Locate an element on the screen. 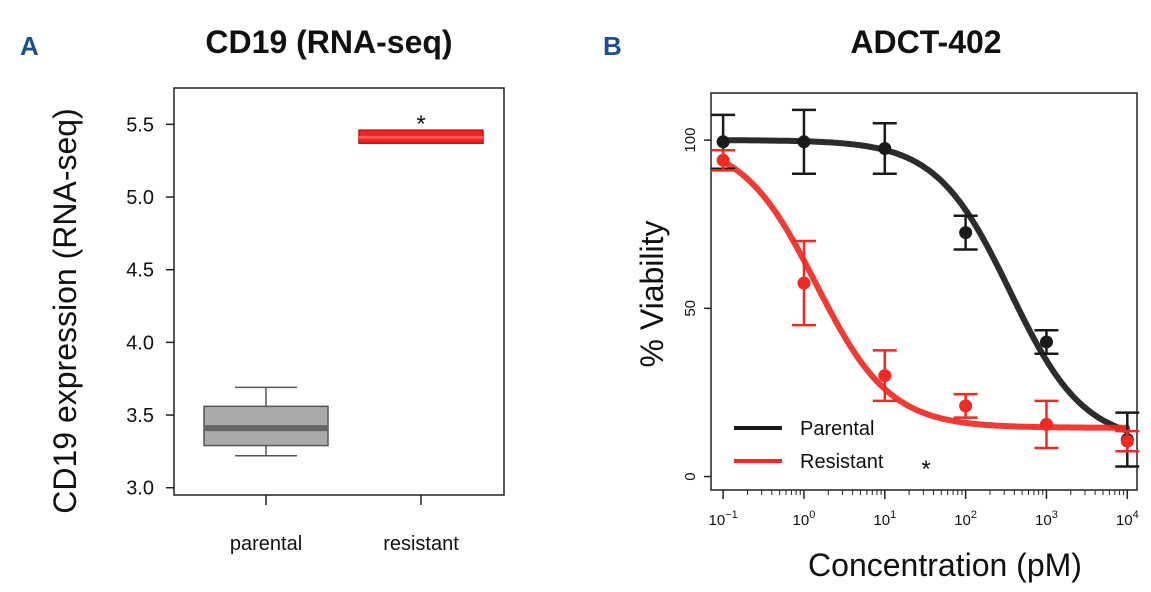 Image resolution: width=1151 pixels, height=592 pixels. b-x-tick-label: 10² is located at coordinates (965, 519).